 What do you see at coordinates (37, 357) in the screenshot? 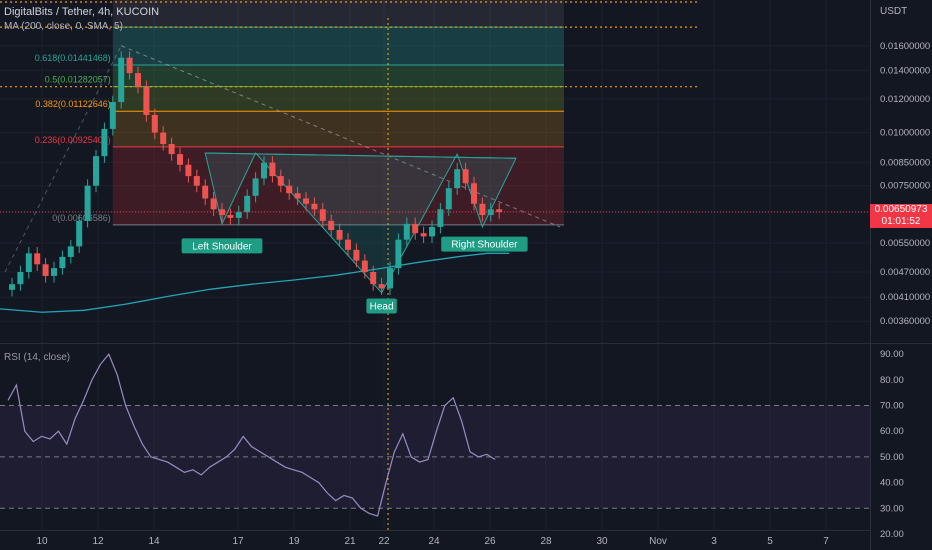
I see `rsi-indicator-title: RSI (14, close)` at bounding box center [37, 357].